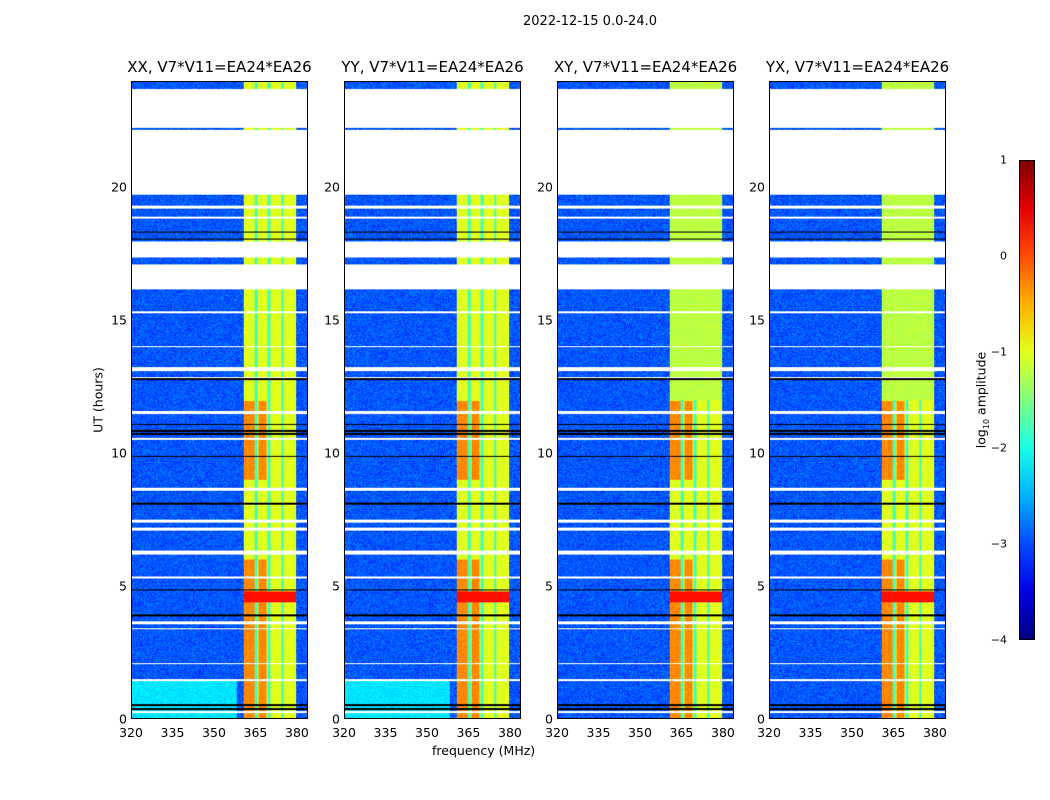 The height and width of the screenshot is (800, 1050). I want to click on figure-title: 2022-12-15 0.0-24.0, so click(590, 21).